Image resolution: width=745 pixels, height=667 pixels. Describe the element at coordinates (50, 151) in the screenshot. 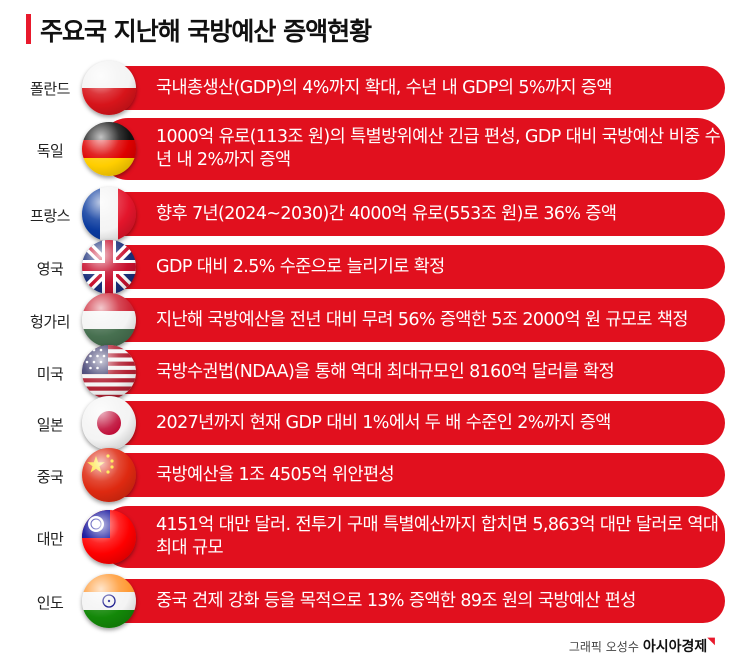

I see `country-label: 독일` at that location.